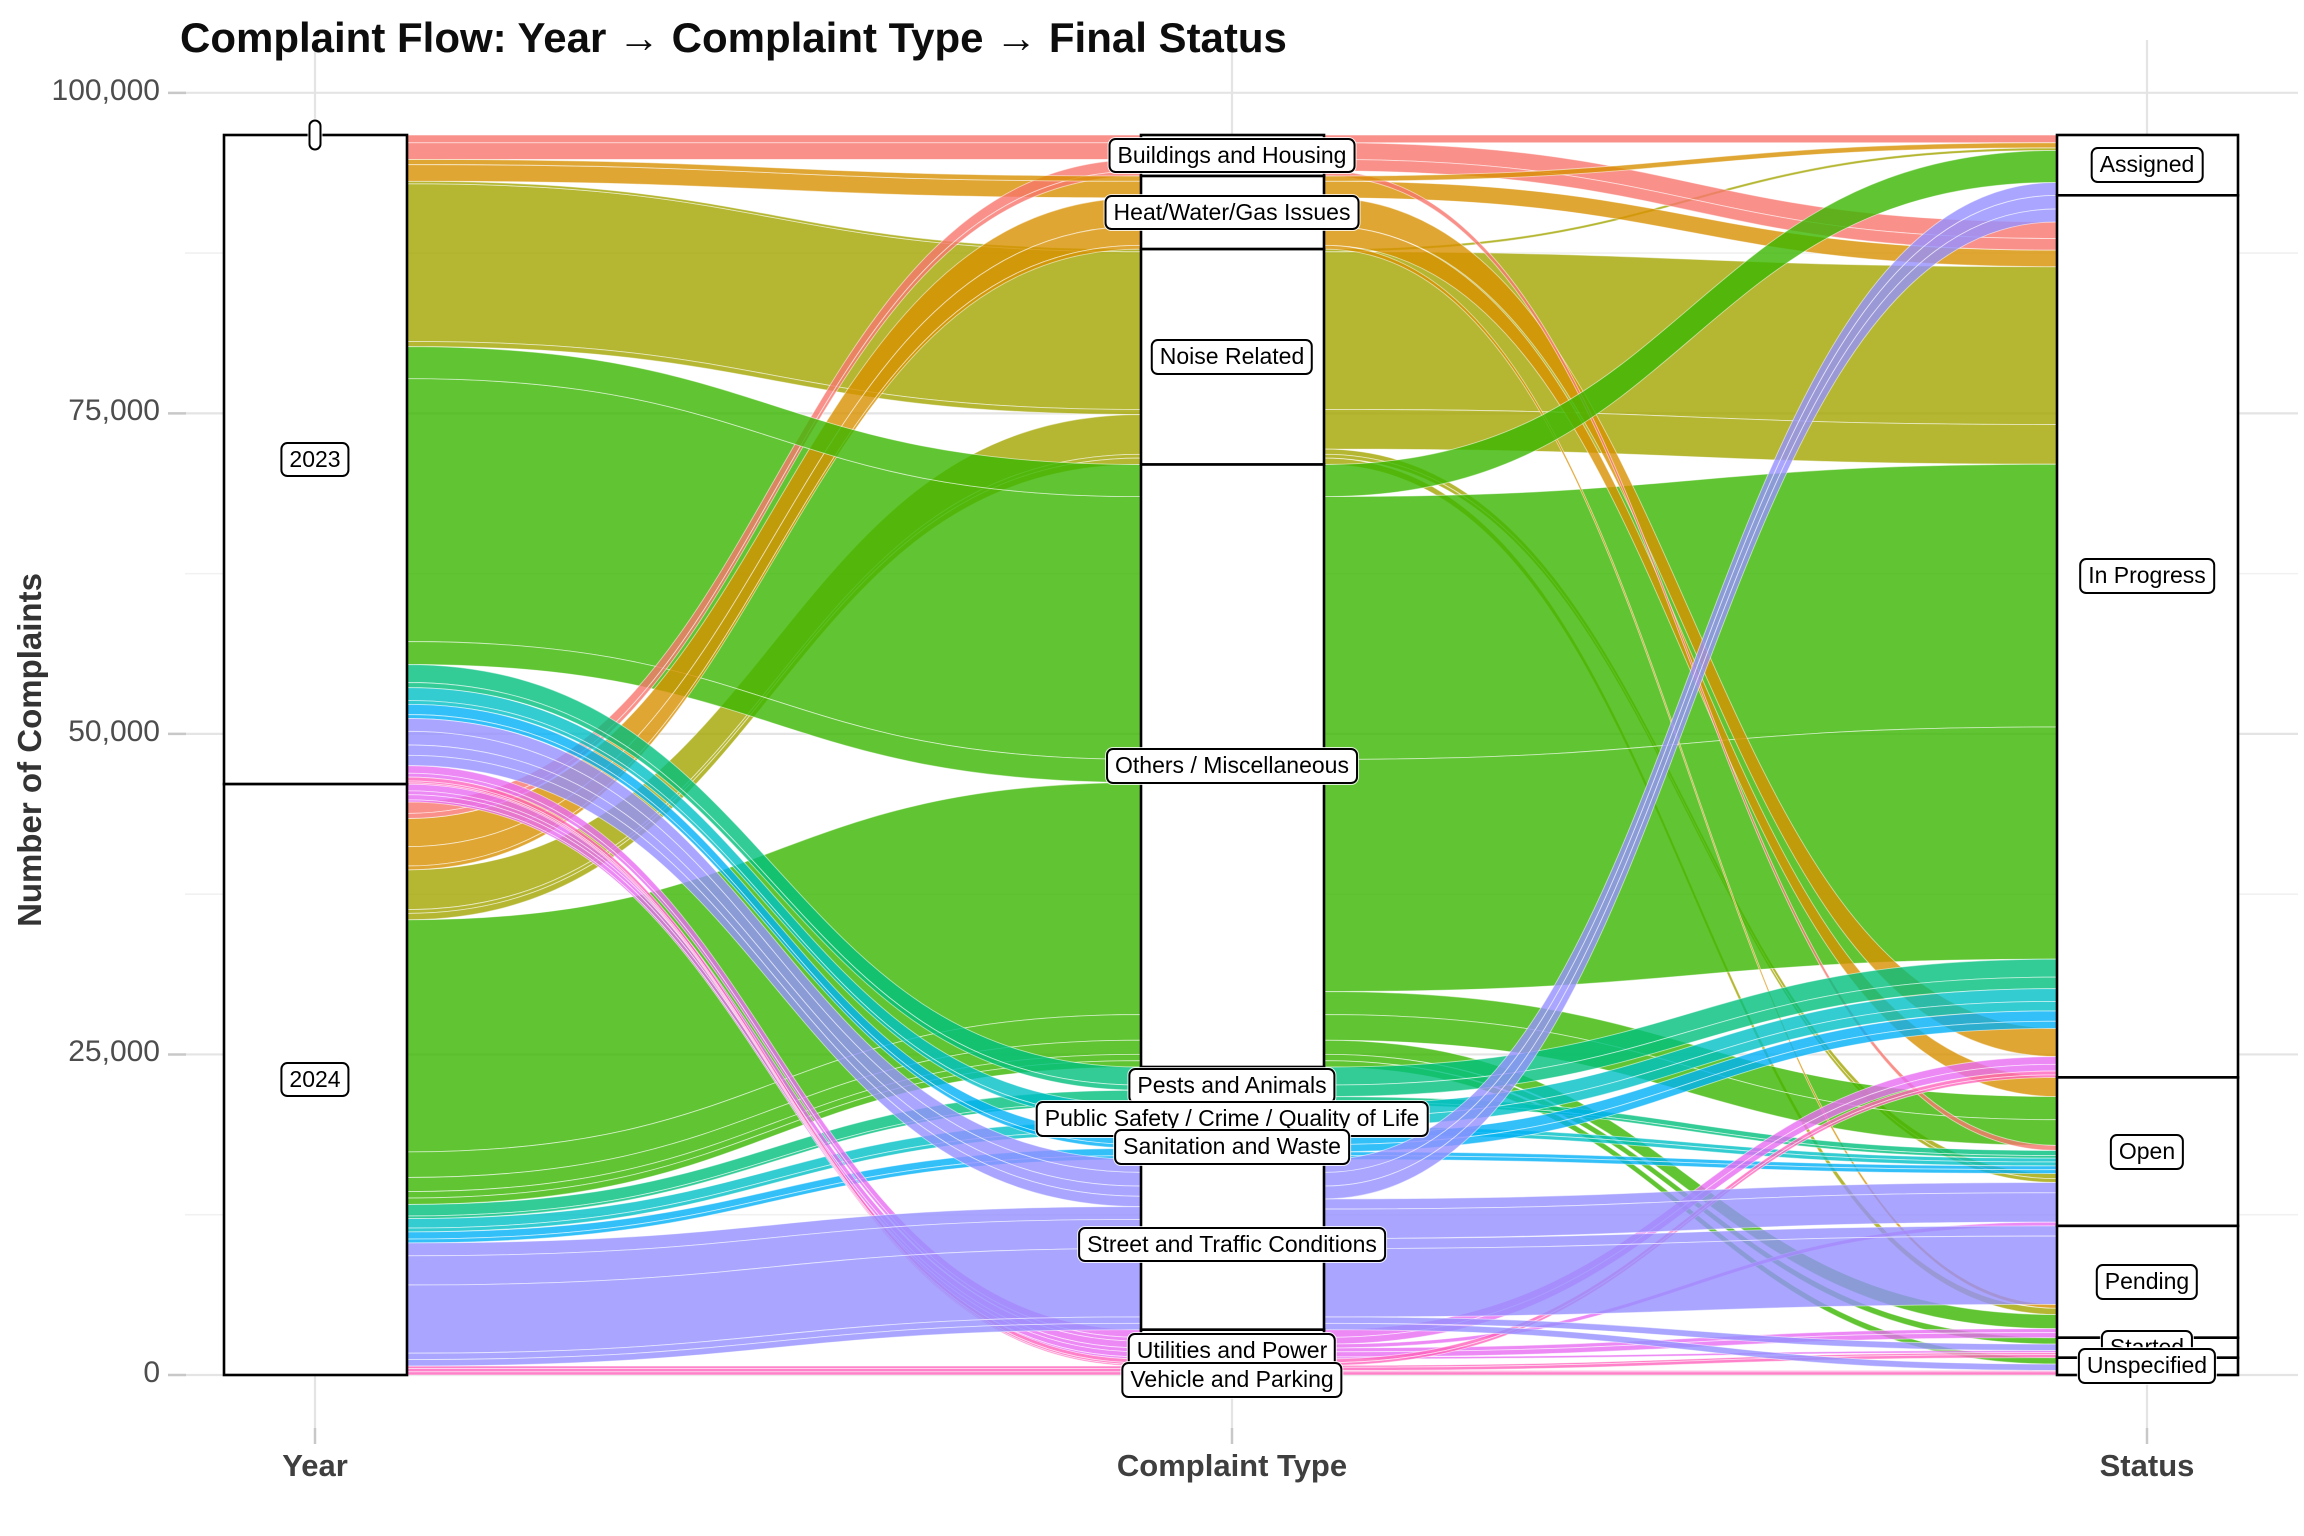 The image size is (2304, 1536). Describe the element at coordinates (114, 411) in the screenshot. I see `y-tick-label: 75,000` at that location.